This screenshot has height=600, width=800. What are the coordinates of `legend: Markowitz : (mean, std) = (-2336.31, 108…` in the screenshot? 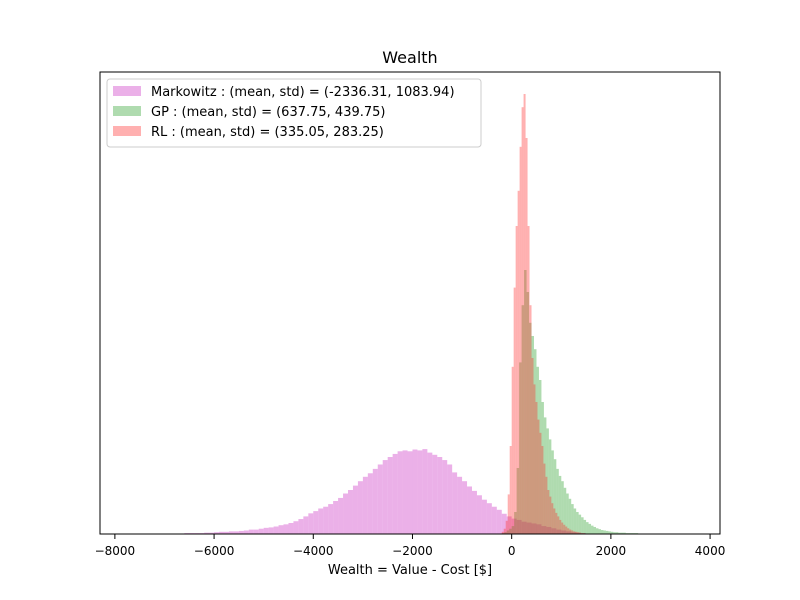 It's located at (294, 113).